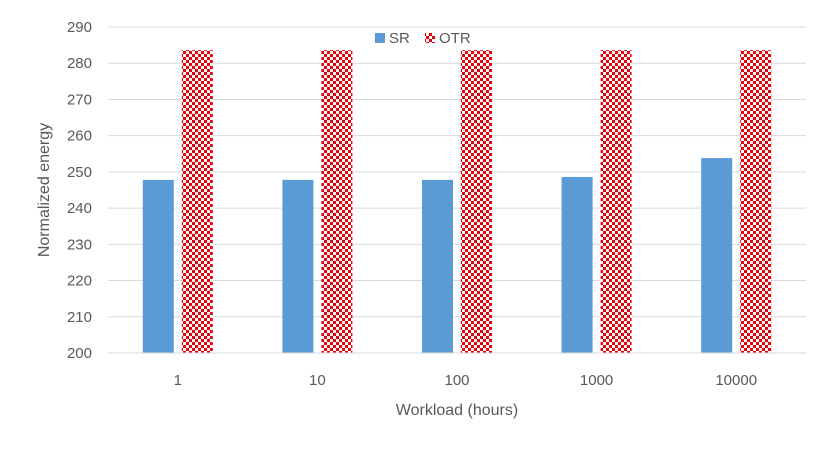  I want to click on legend: SR OTR, so click(423, 38).